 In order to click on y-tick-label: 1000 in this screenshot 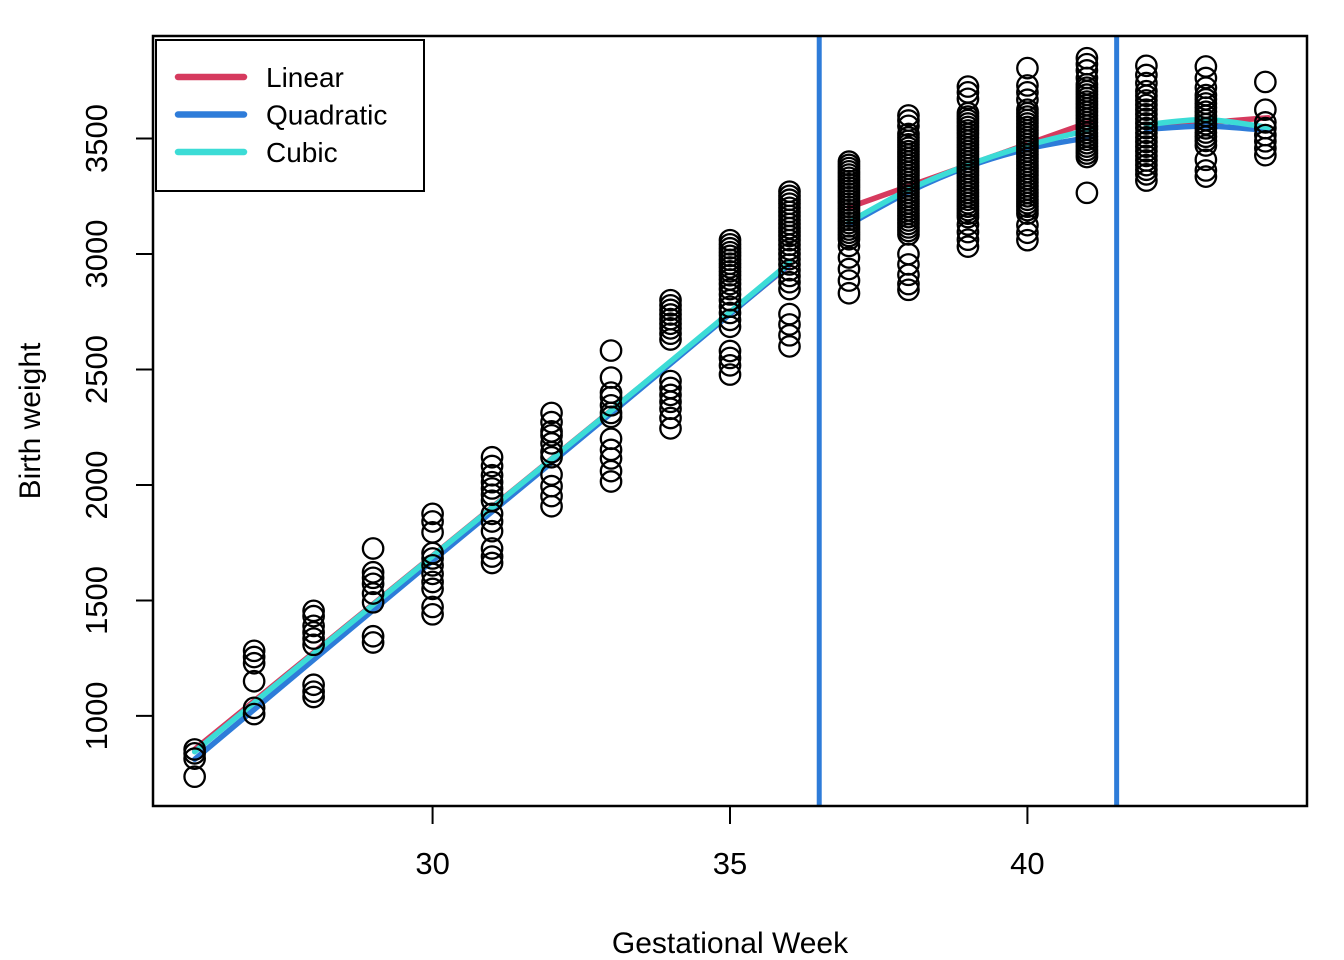, I will do `click(96, 715)`.